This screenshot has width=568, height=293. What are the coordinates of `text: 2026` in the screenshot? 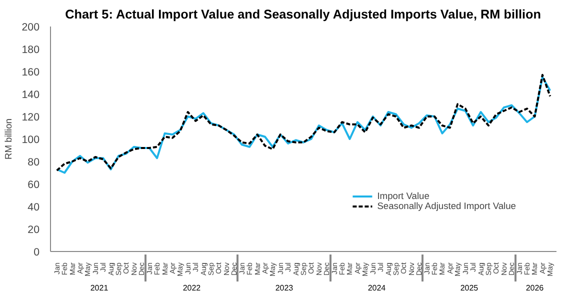 It's located at (535, 287).